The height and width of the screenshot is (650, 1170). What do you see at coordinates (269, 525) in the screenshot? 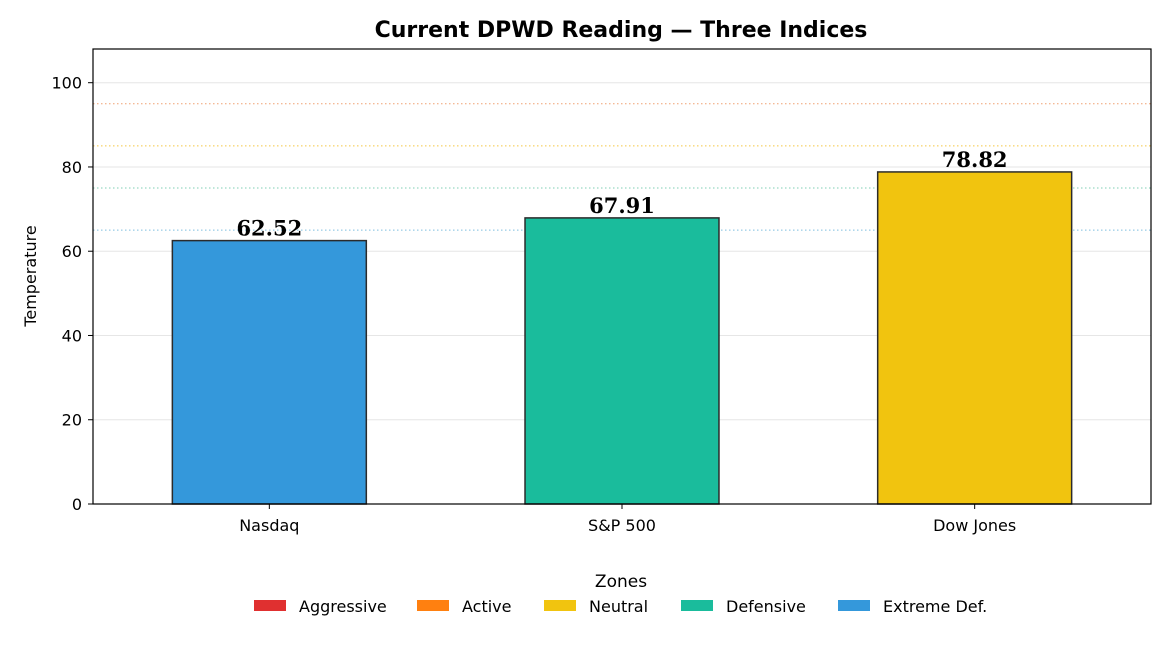
I see `x-tick-label: Nasdaq` at bounding box center [269, 525].